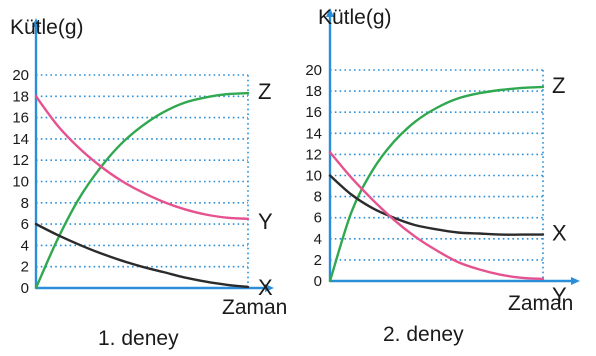 Image resolution: width=596 pixels, height=356 pixels. Describe the element at coordinates (423, 334) in the screenshot. I see `chart-caption: 2. deney` at that location.